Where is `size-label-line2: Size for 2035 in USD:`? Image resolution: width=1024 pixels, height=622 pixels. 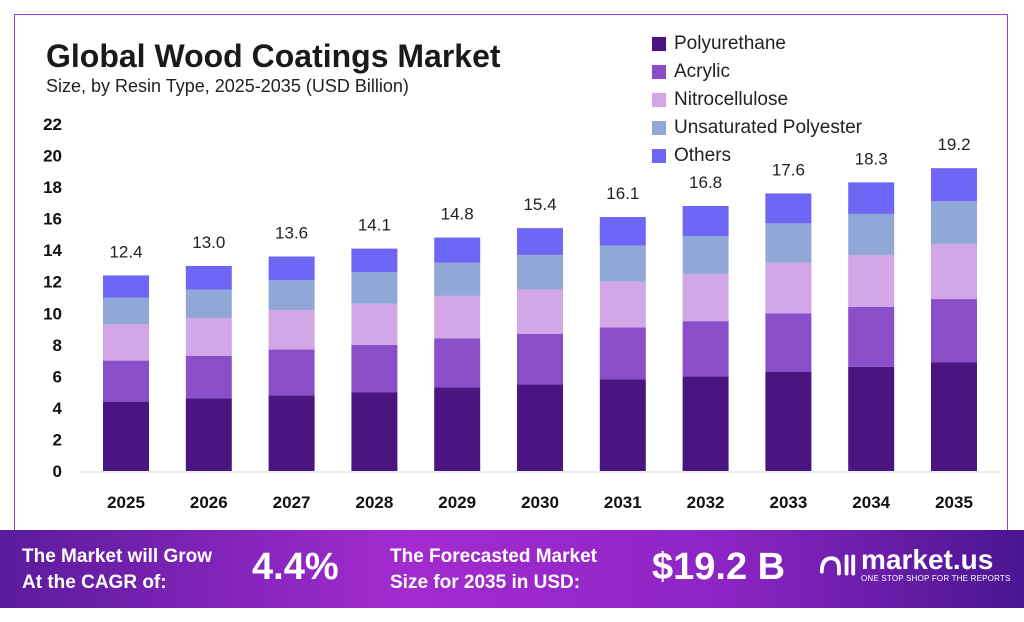 size-label-line2: Size for 2035 in USD: is located at coordinates (485, 582).